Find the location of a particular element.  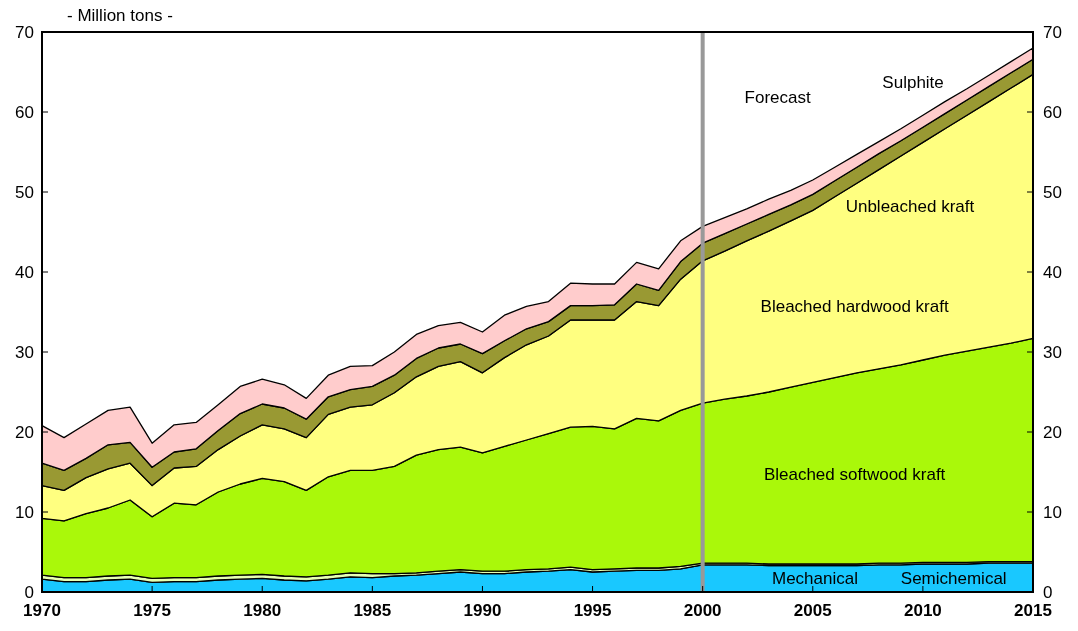

x-tick-label: 1995 is located at coordinates (592, 610).